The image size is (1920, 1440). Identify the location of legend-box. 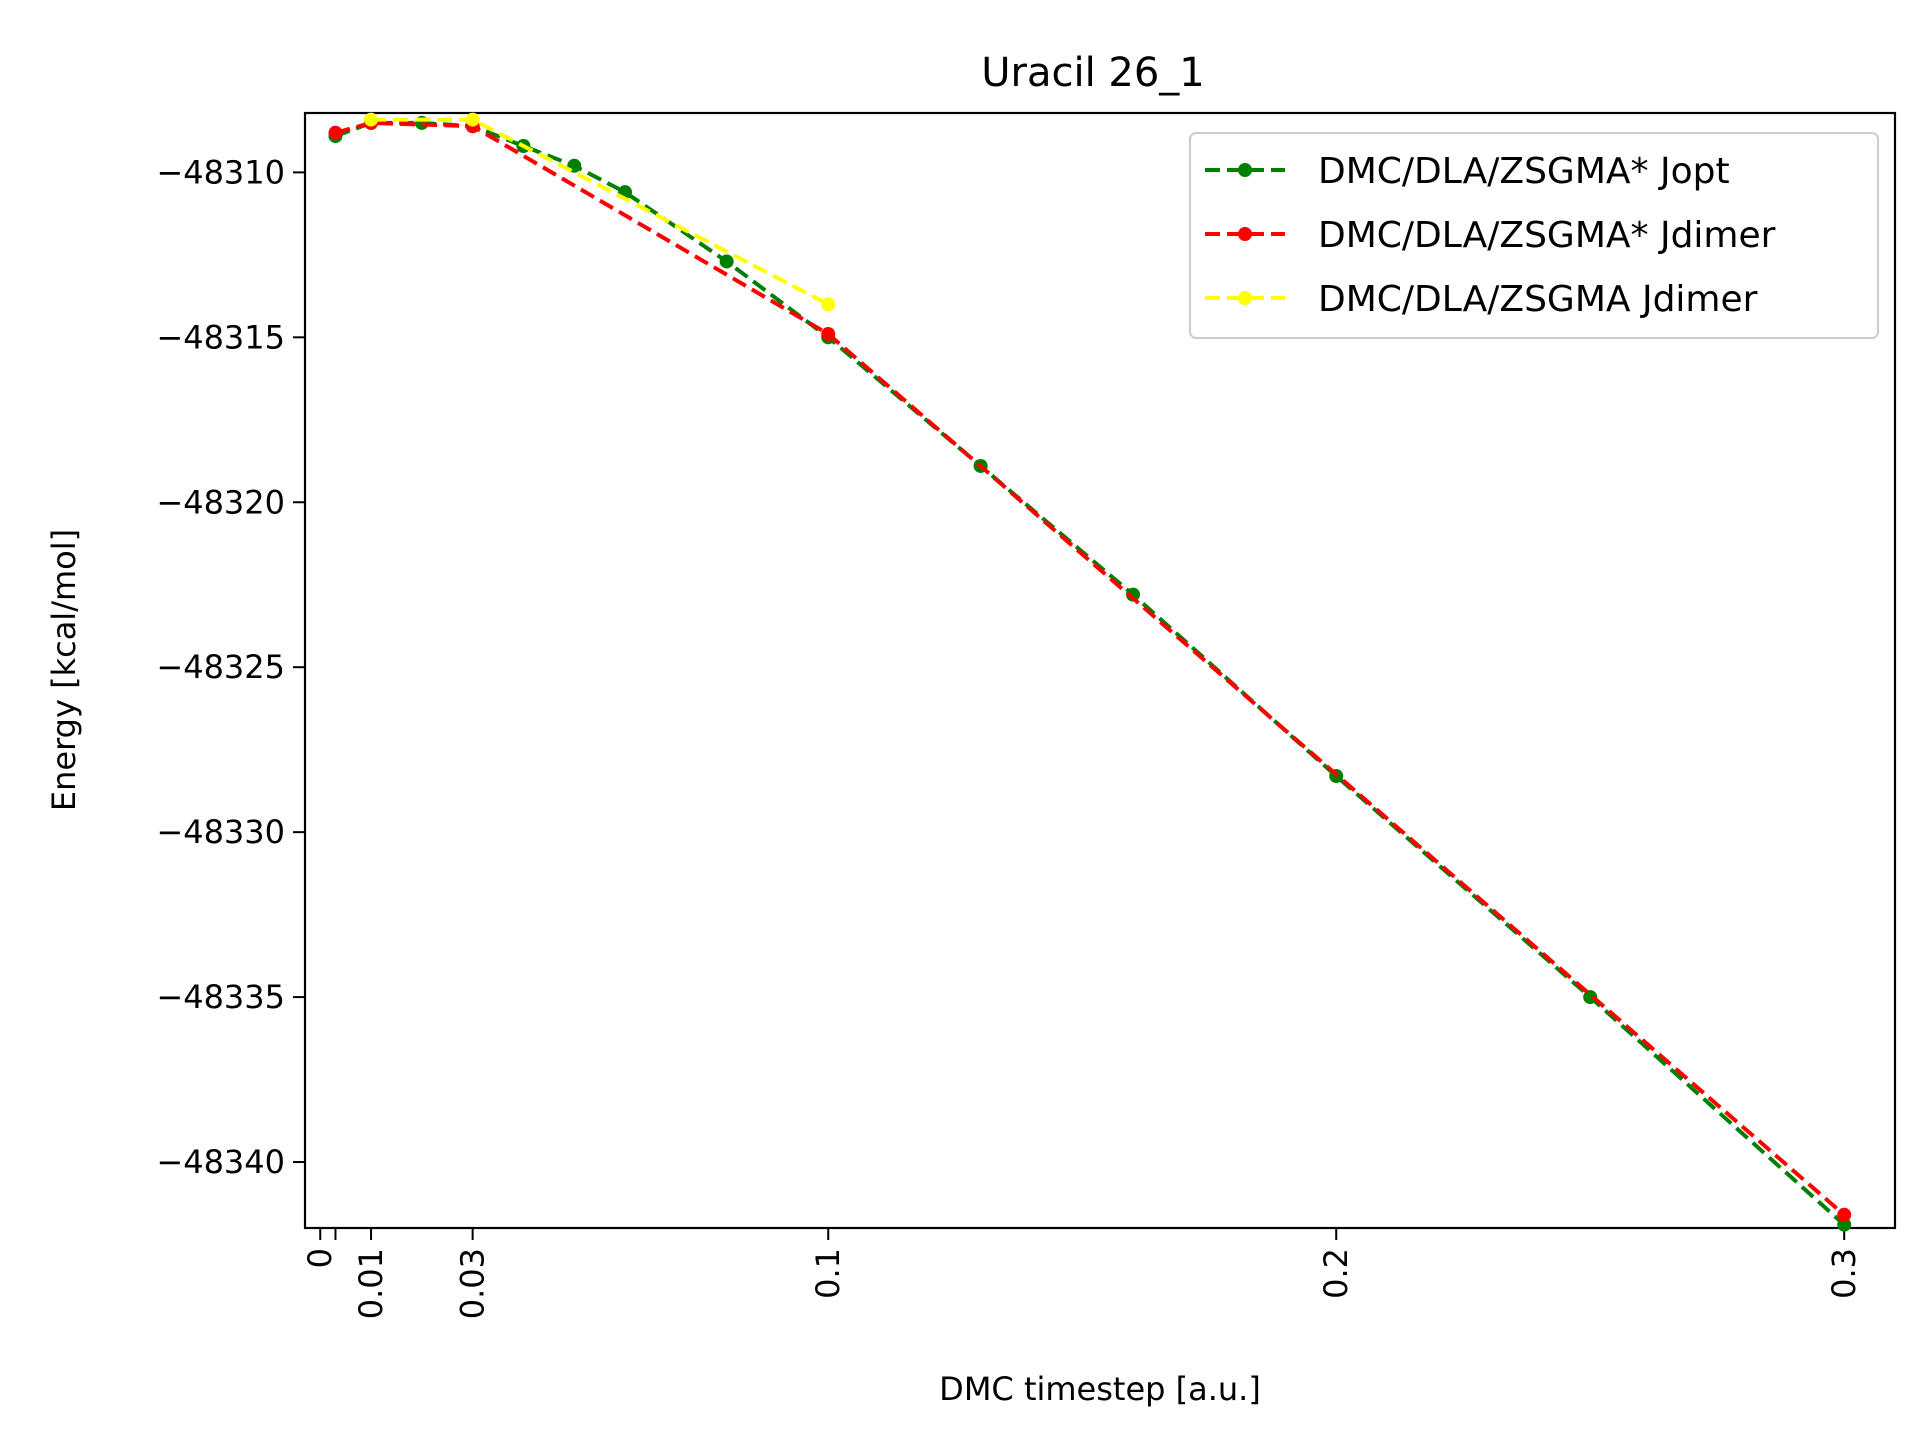
(1534, 235).